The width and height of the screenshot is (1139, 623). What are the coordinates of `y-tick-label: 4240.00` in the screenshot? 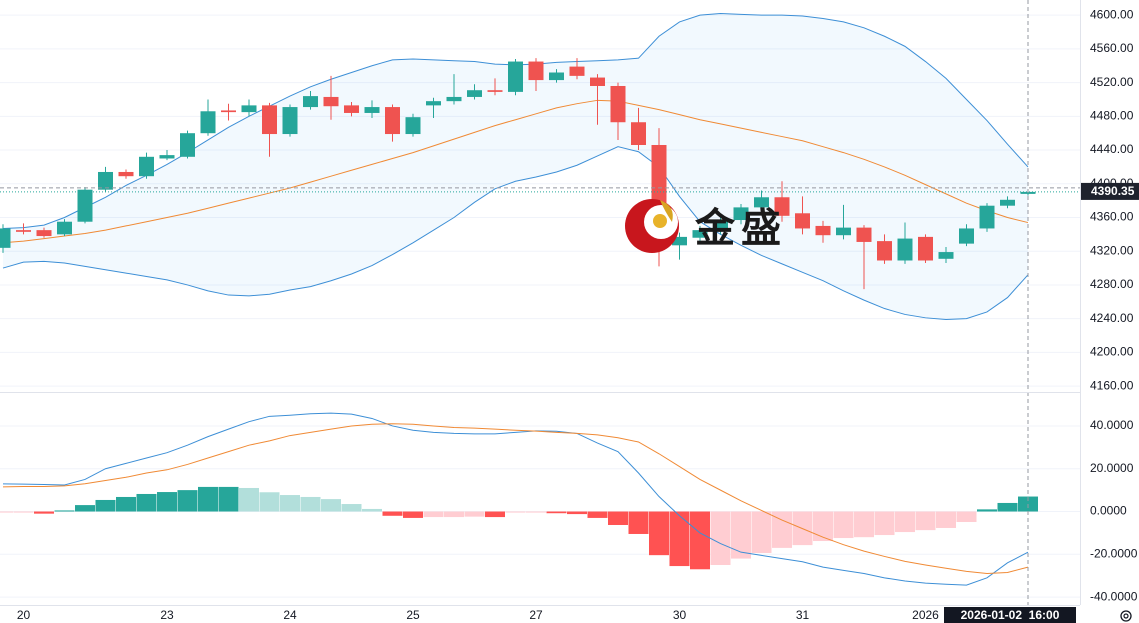 It's located at (1112, 318).